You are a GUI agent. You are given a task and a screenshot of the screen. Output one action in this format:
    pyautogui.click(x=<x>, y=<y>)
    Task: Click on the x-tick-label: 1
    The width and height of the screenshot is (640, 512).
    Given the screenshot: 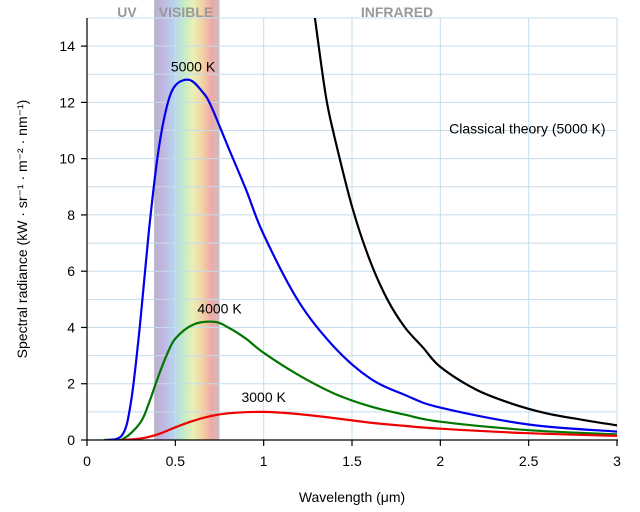 What is the action you would take?
    pyautogui.click(x=264, y=461)
    